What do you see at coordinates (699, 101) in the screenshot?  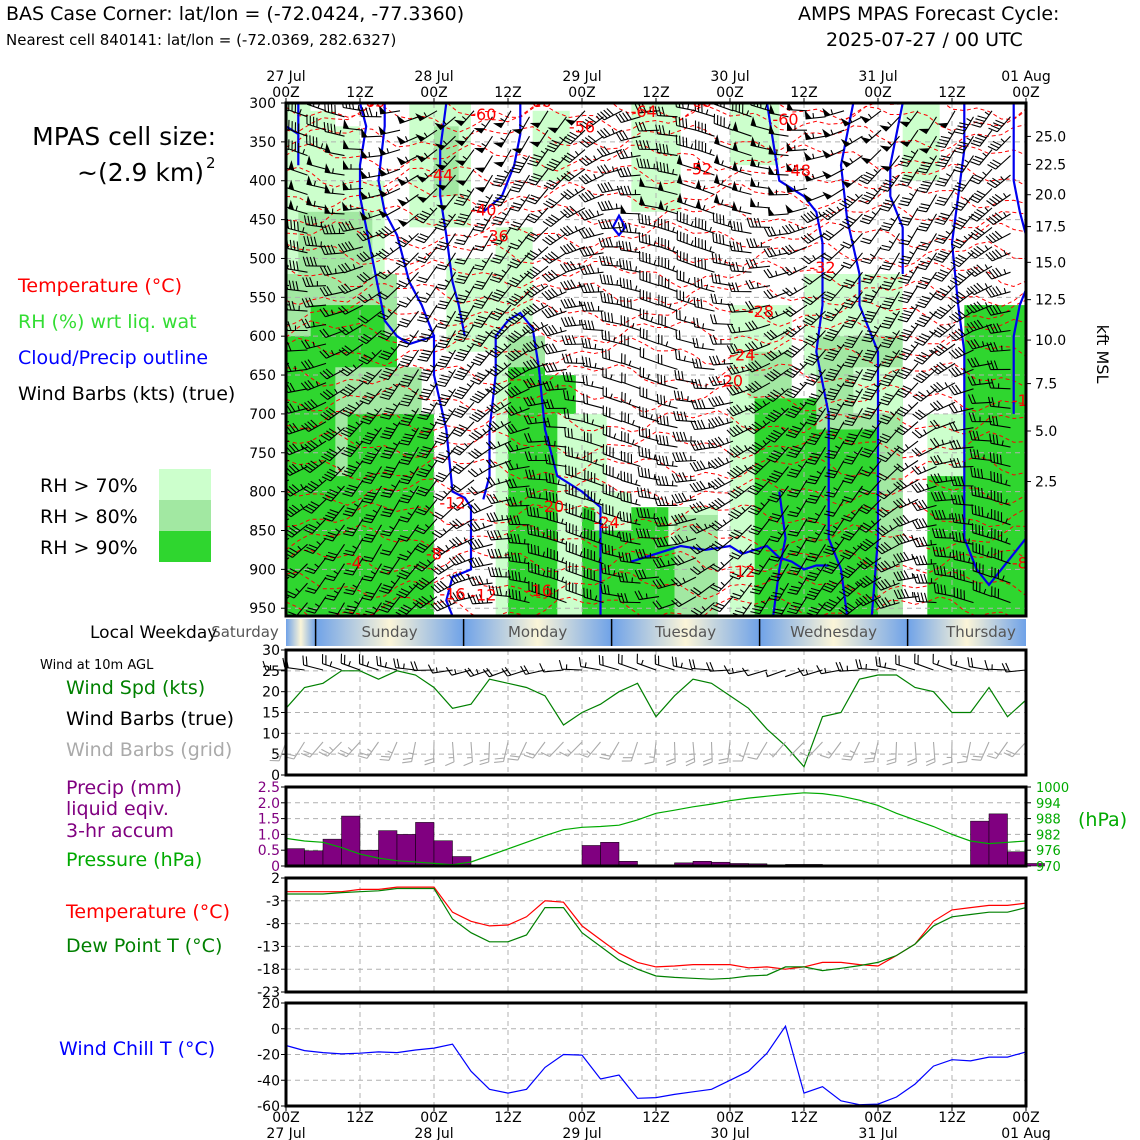 I see `temperature-contour-label: -60` at bounding box center [699, 101].